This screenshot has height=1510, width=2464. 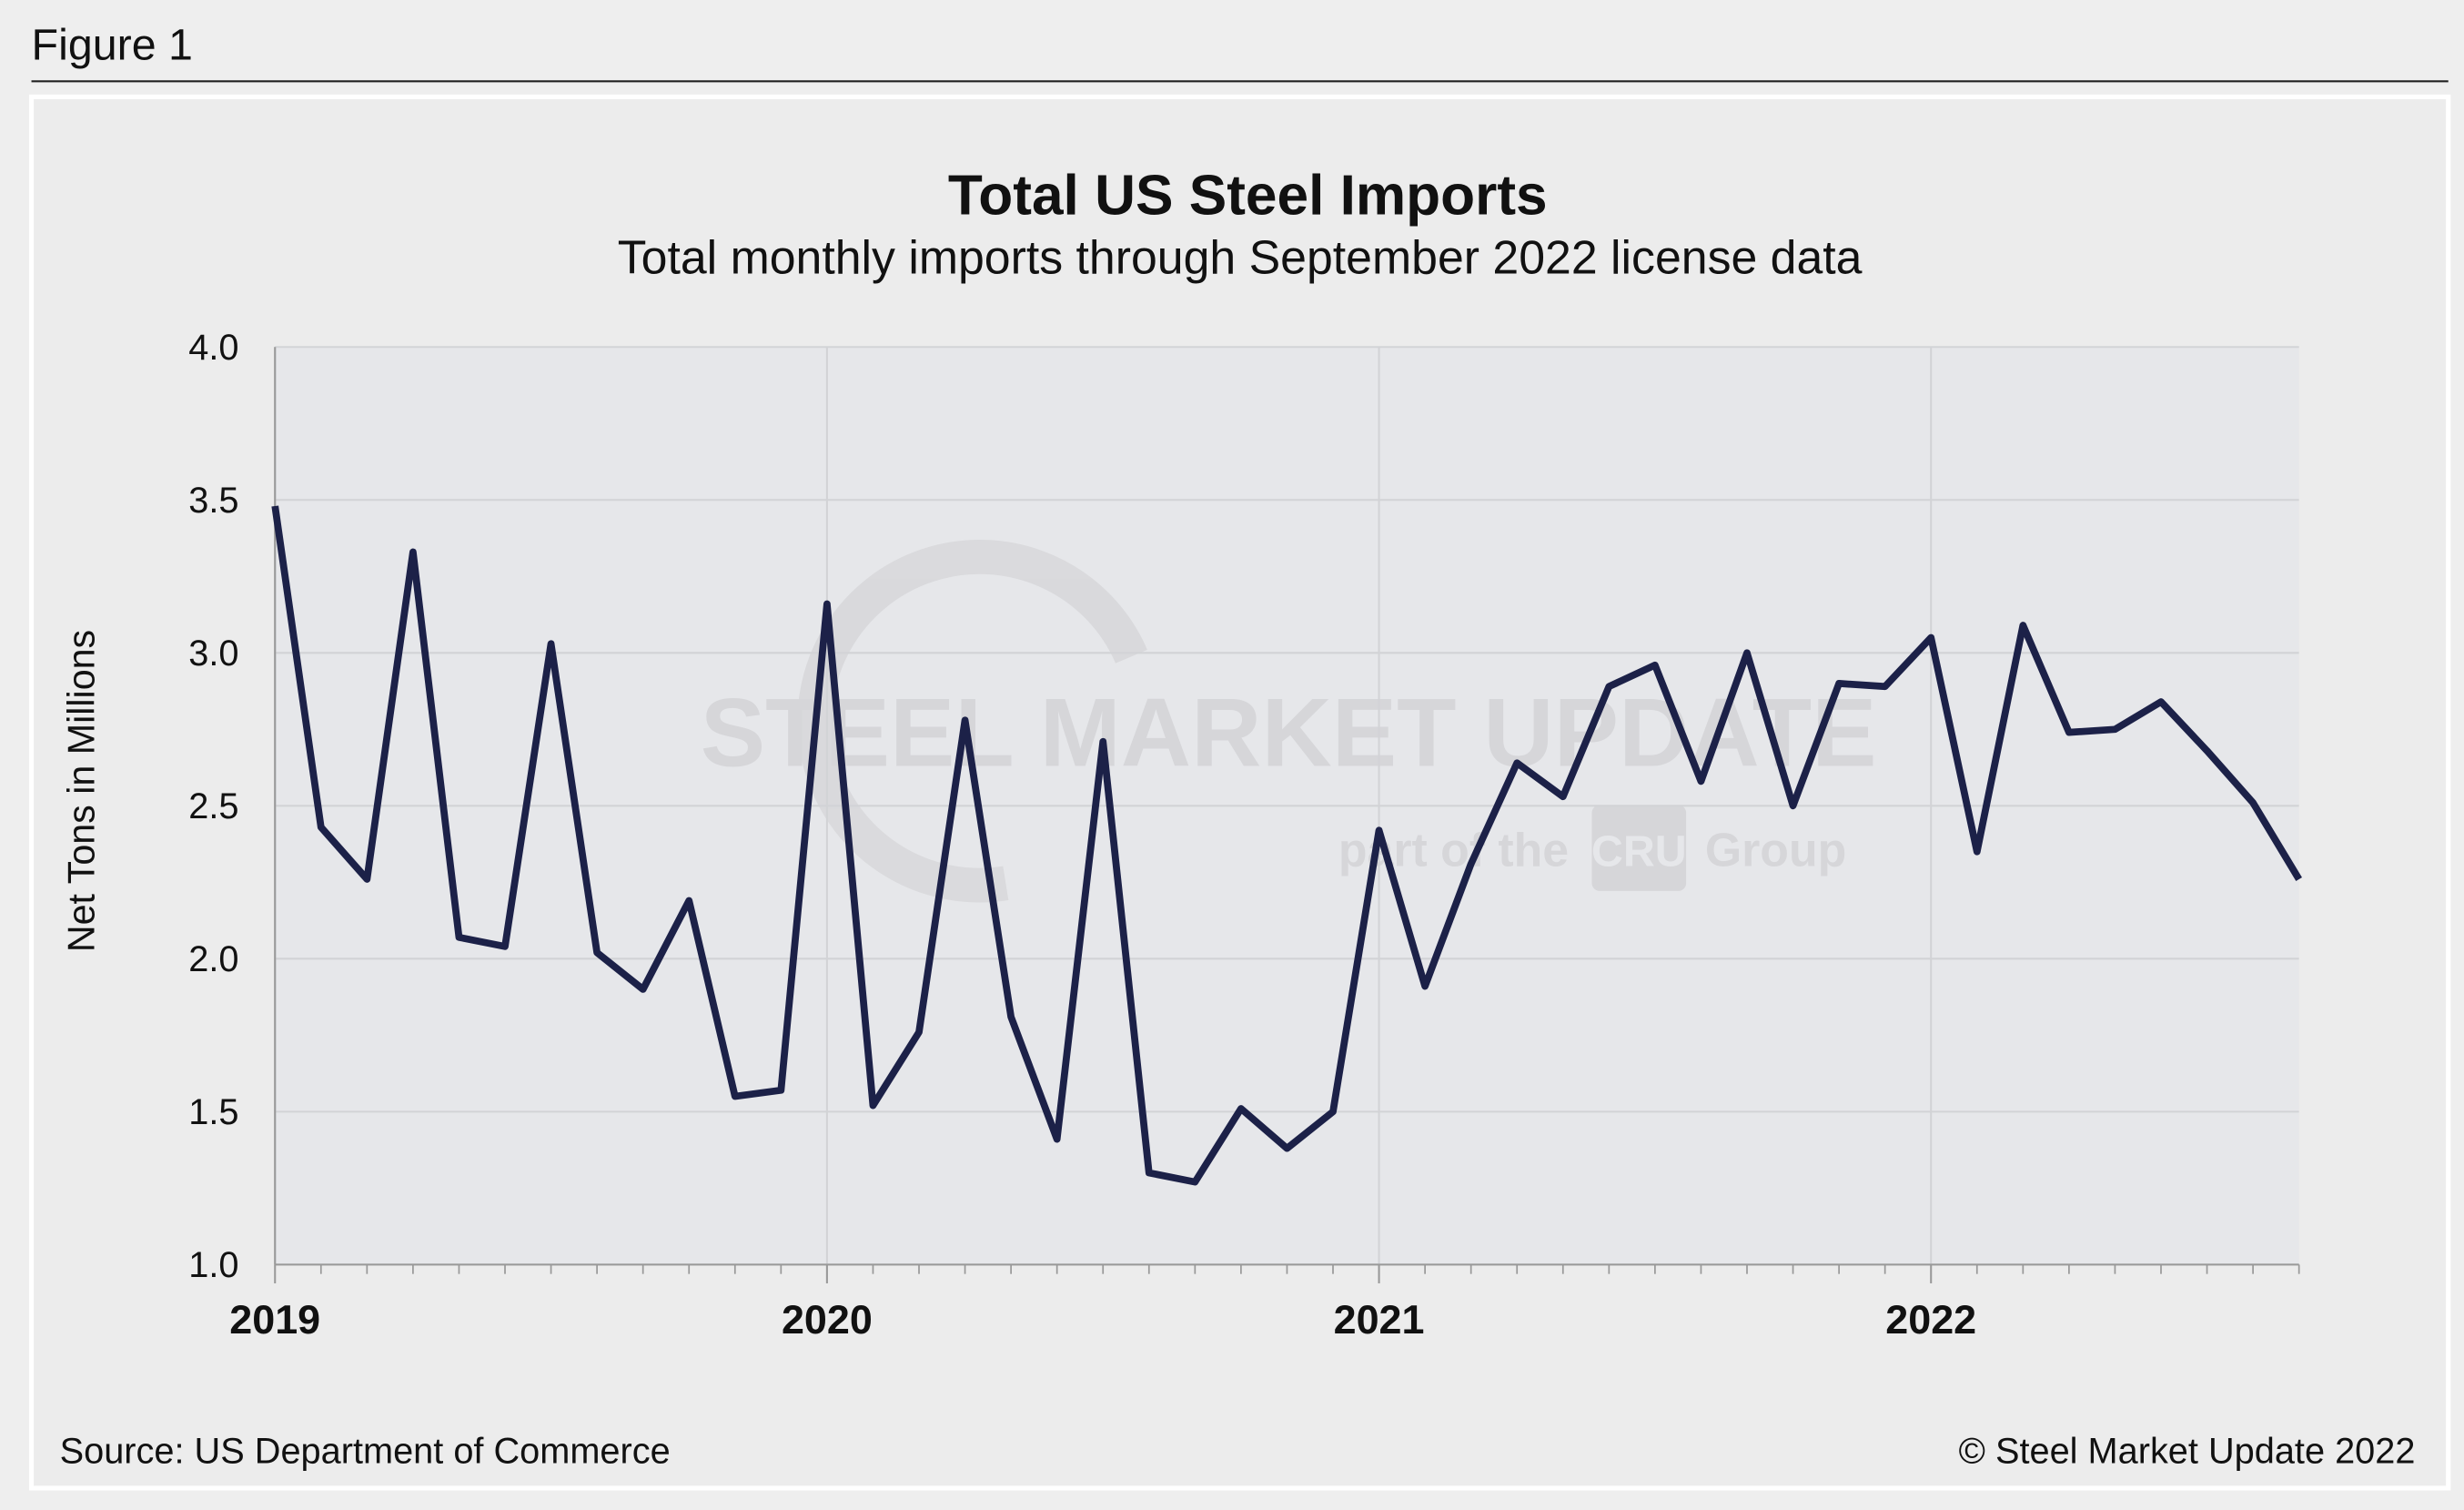 I want to click on watermark-logo-box, so click(x=1639, y=848).